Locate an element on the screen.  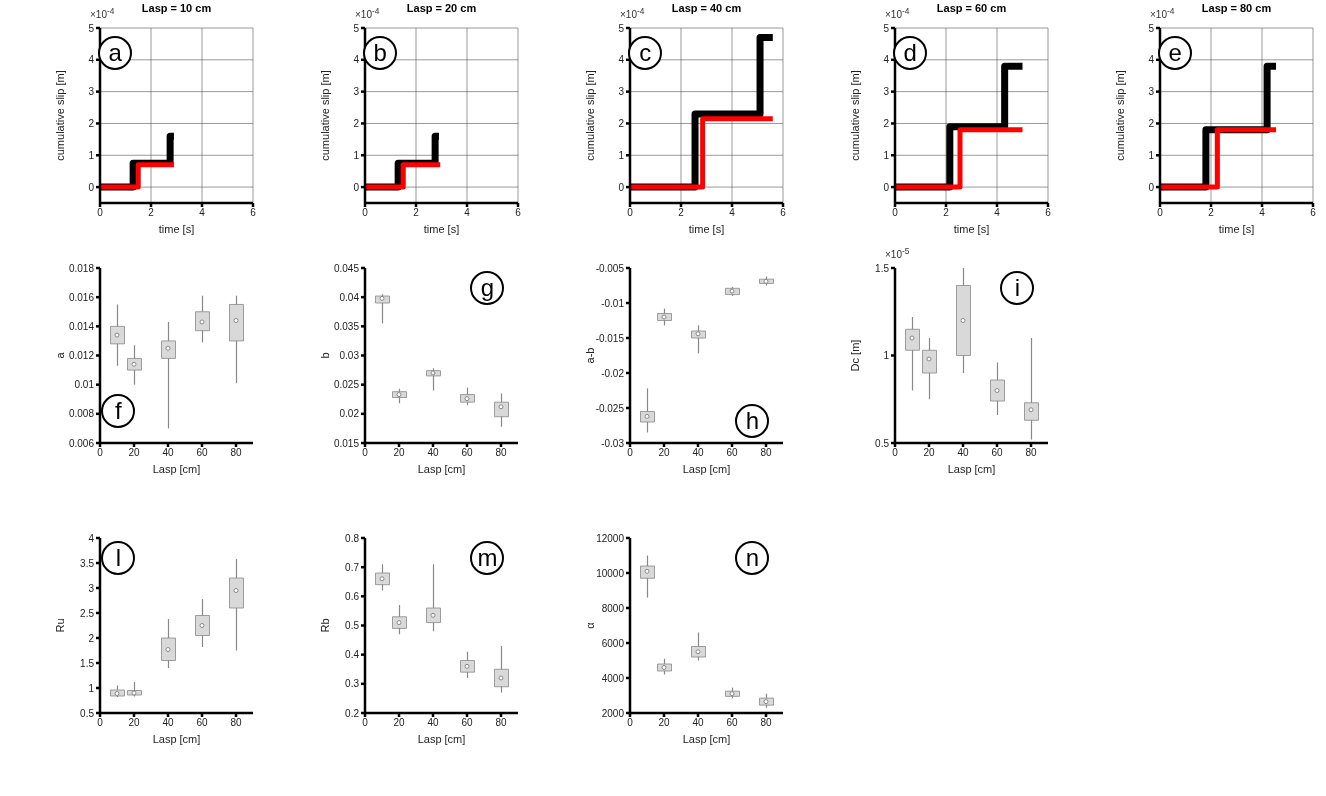
y-axis-title: b is located at coordinates (324, 355).